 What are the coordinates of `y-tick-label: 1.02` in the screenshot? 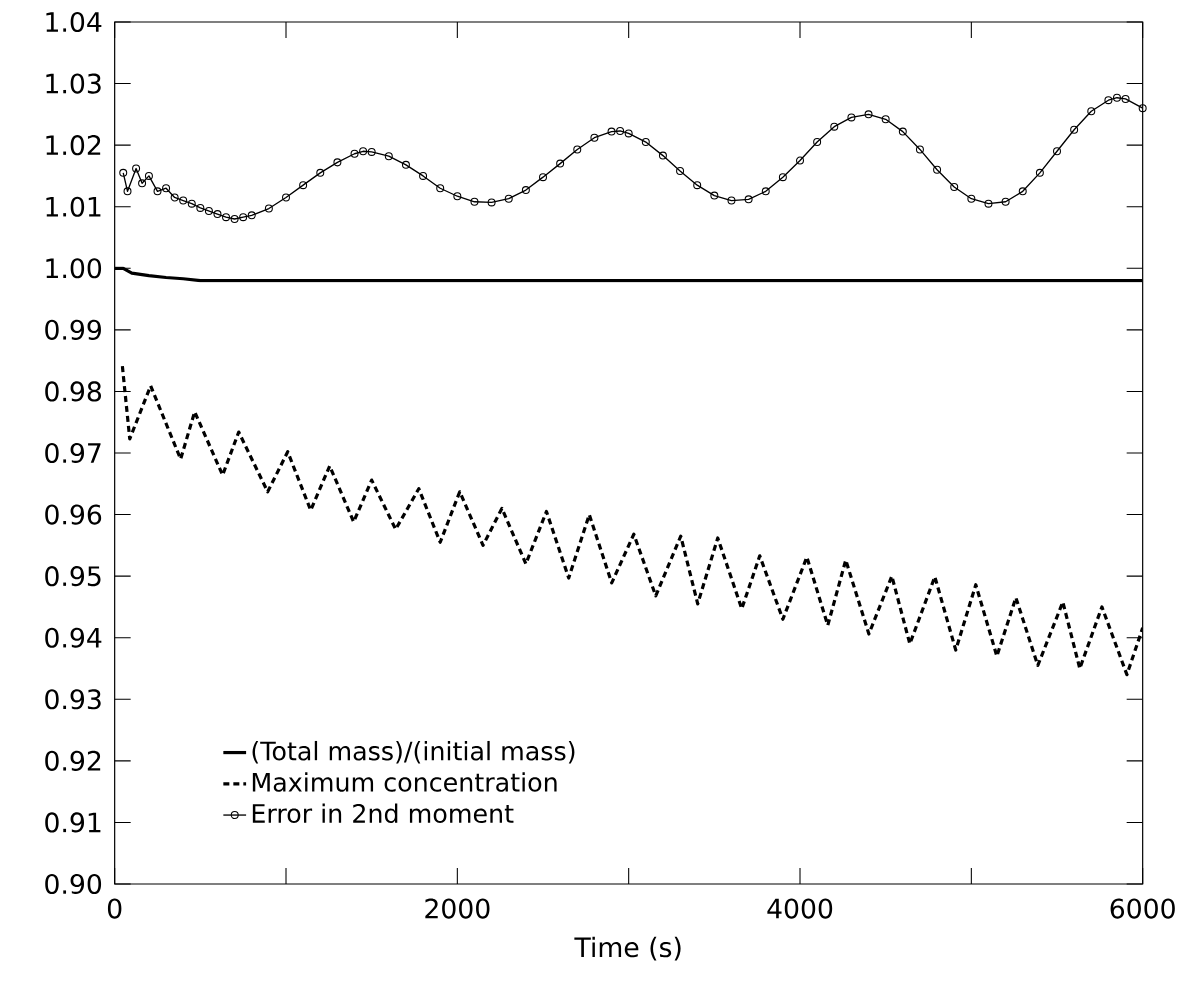 It's located at (73, 145).